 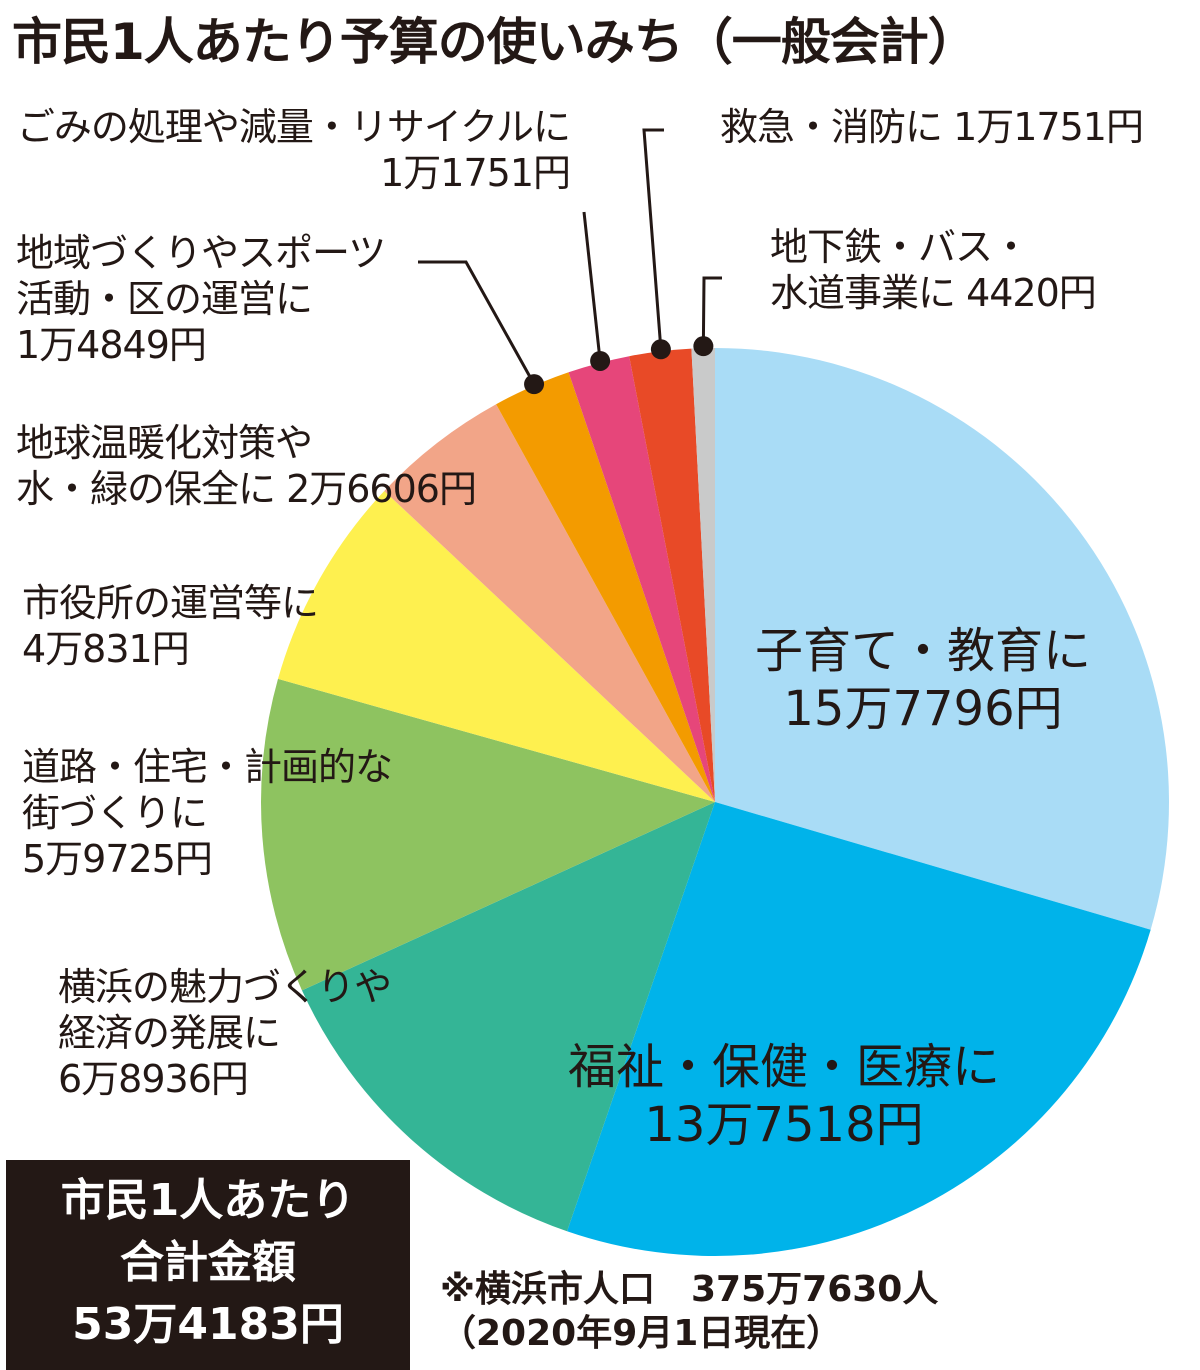 What do you see at coordinates (933, 270) in the screenshot?
I see `label-subway: 地下鉄・バス・ 水道事業に 4420円` at bounding box center [933, 270].